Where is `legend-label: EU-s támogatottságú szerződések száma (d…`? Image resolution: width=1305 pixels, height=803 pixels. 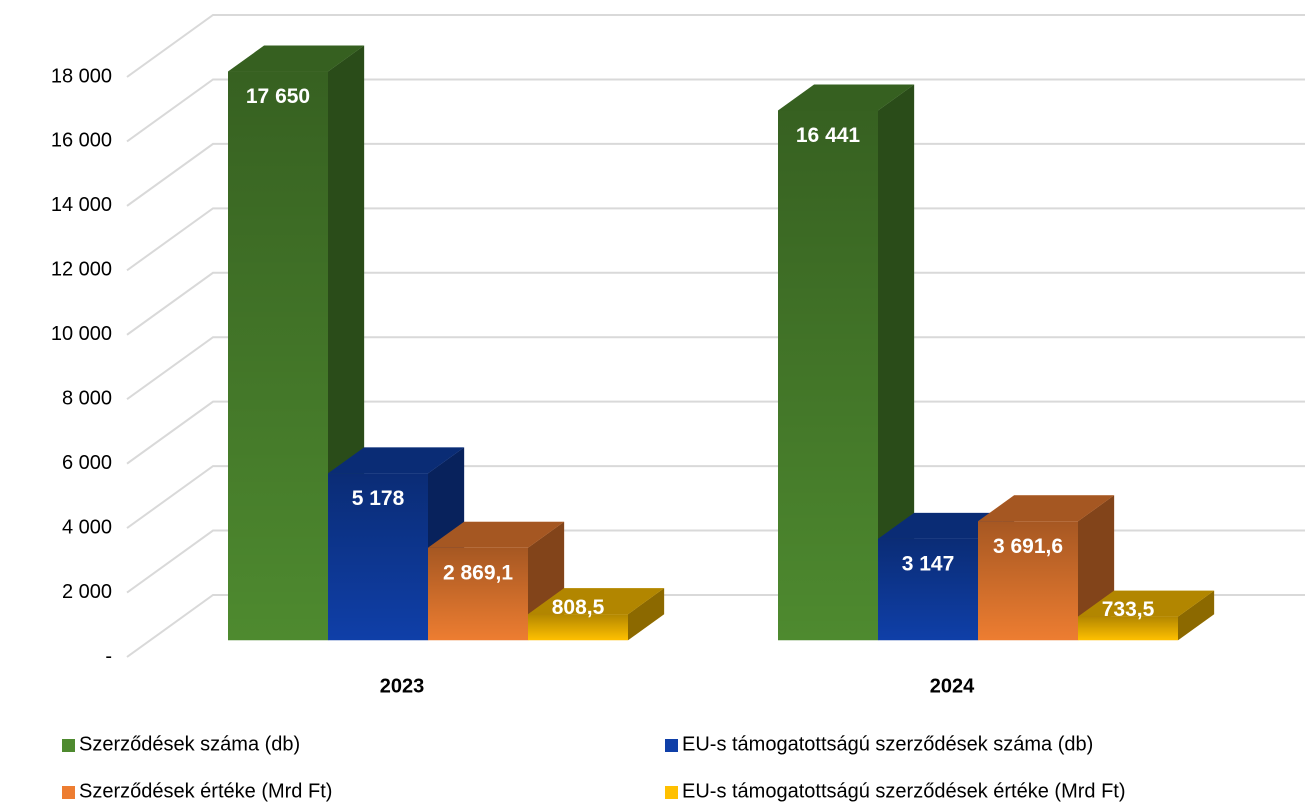
legend-label: EU-s támogatottságú szerződések száma (d… is located at coordinates (887, 744).